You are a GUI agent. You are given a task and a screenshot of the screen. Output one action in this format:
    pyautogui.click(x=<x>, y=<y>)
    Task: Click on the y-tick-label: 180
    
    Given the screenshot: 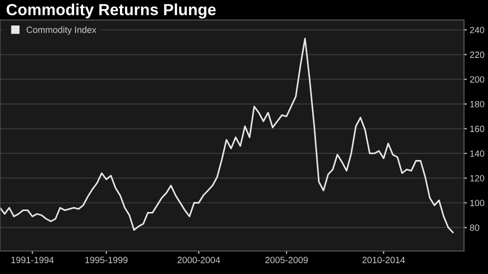 What is the action you would take?
    pyautogui.click(x=477, y=104)
    